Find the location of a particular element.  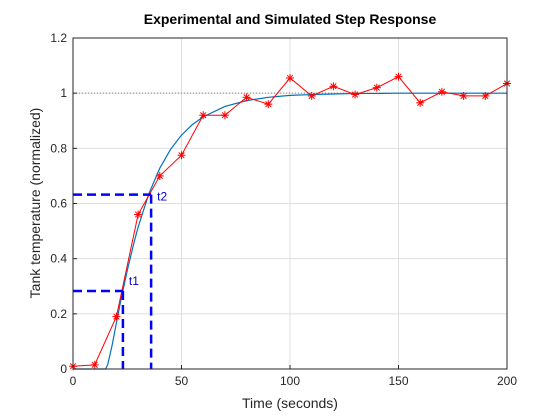

y-tick-label-2: 0.4 is located at coordinates (58, 259).